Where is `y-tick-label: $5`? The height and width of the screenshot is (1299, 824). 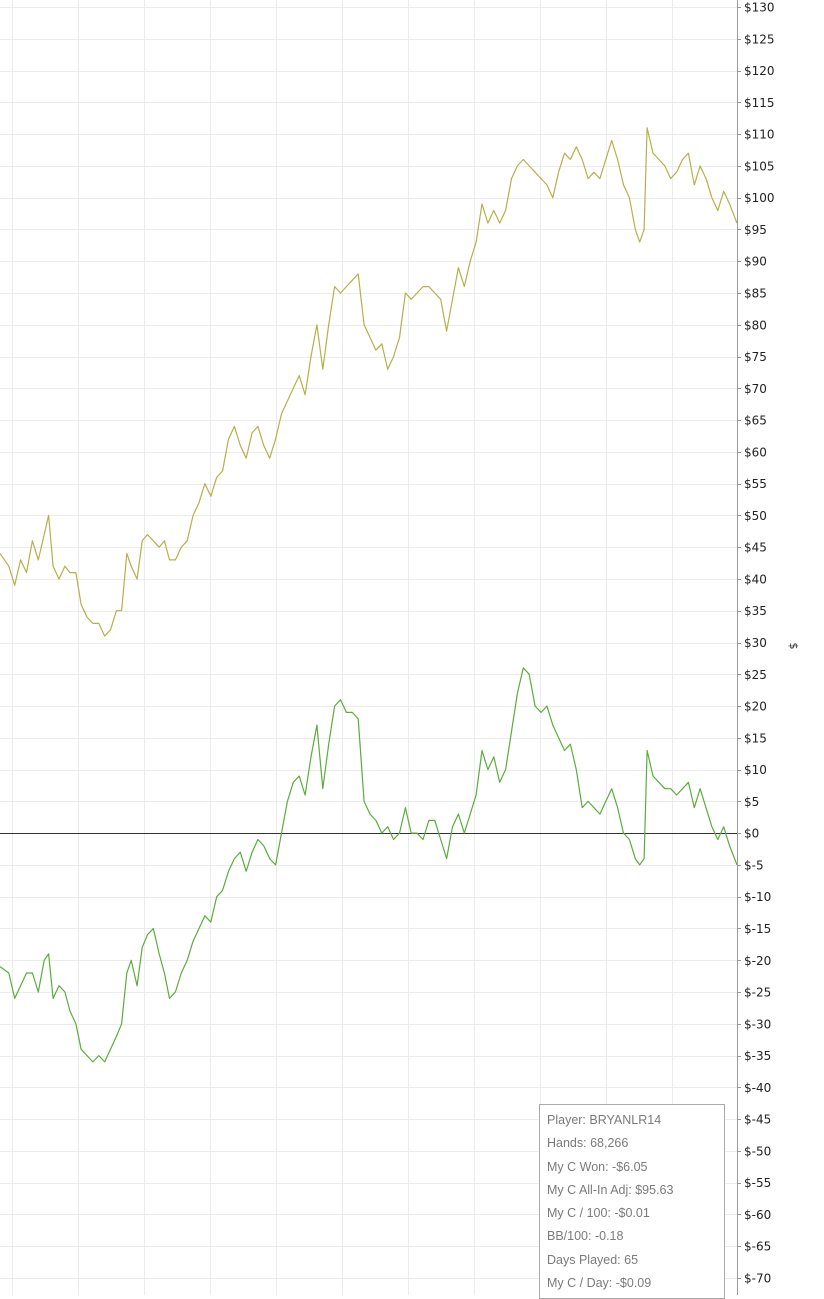 y-tick-label: $5 is located at coordinates (751, 802).